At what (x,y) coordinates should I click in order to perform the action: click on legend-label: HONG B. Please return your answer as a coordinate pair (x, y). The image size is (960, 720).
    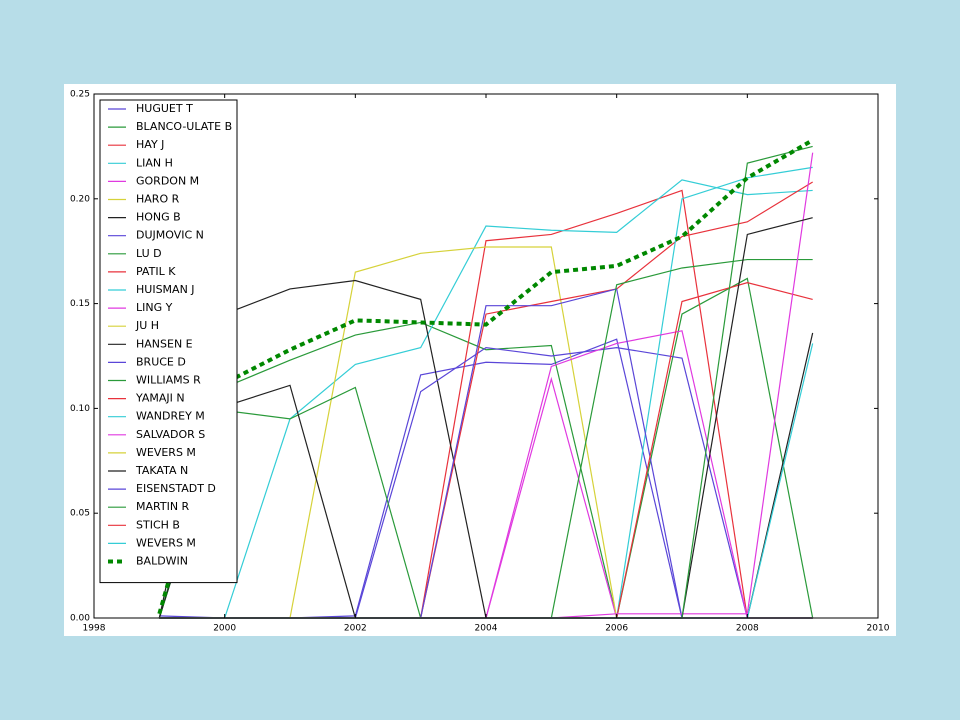
    Looking at the image, I should click on (158, 217).